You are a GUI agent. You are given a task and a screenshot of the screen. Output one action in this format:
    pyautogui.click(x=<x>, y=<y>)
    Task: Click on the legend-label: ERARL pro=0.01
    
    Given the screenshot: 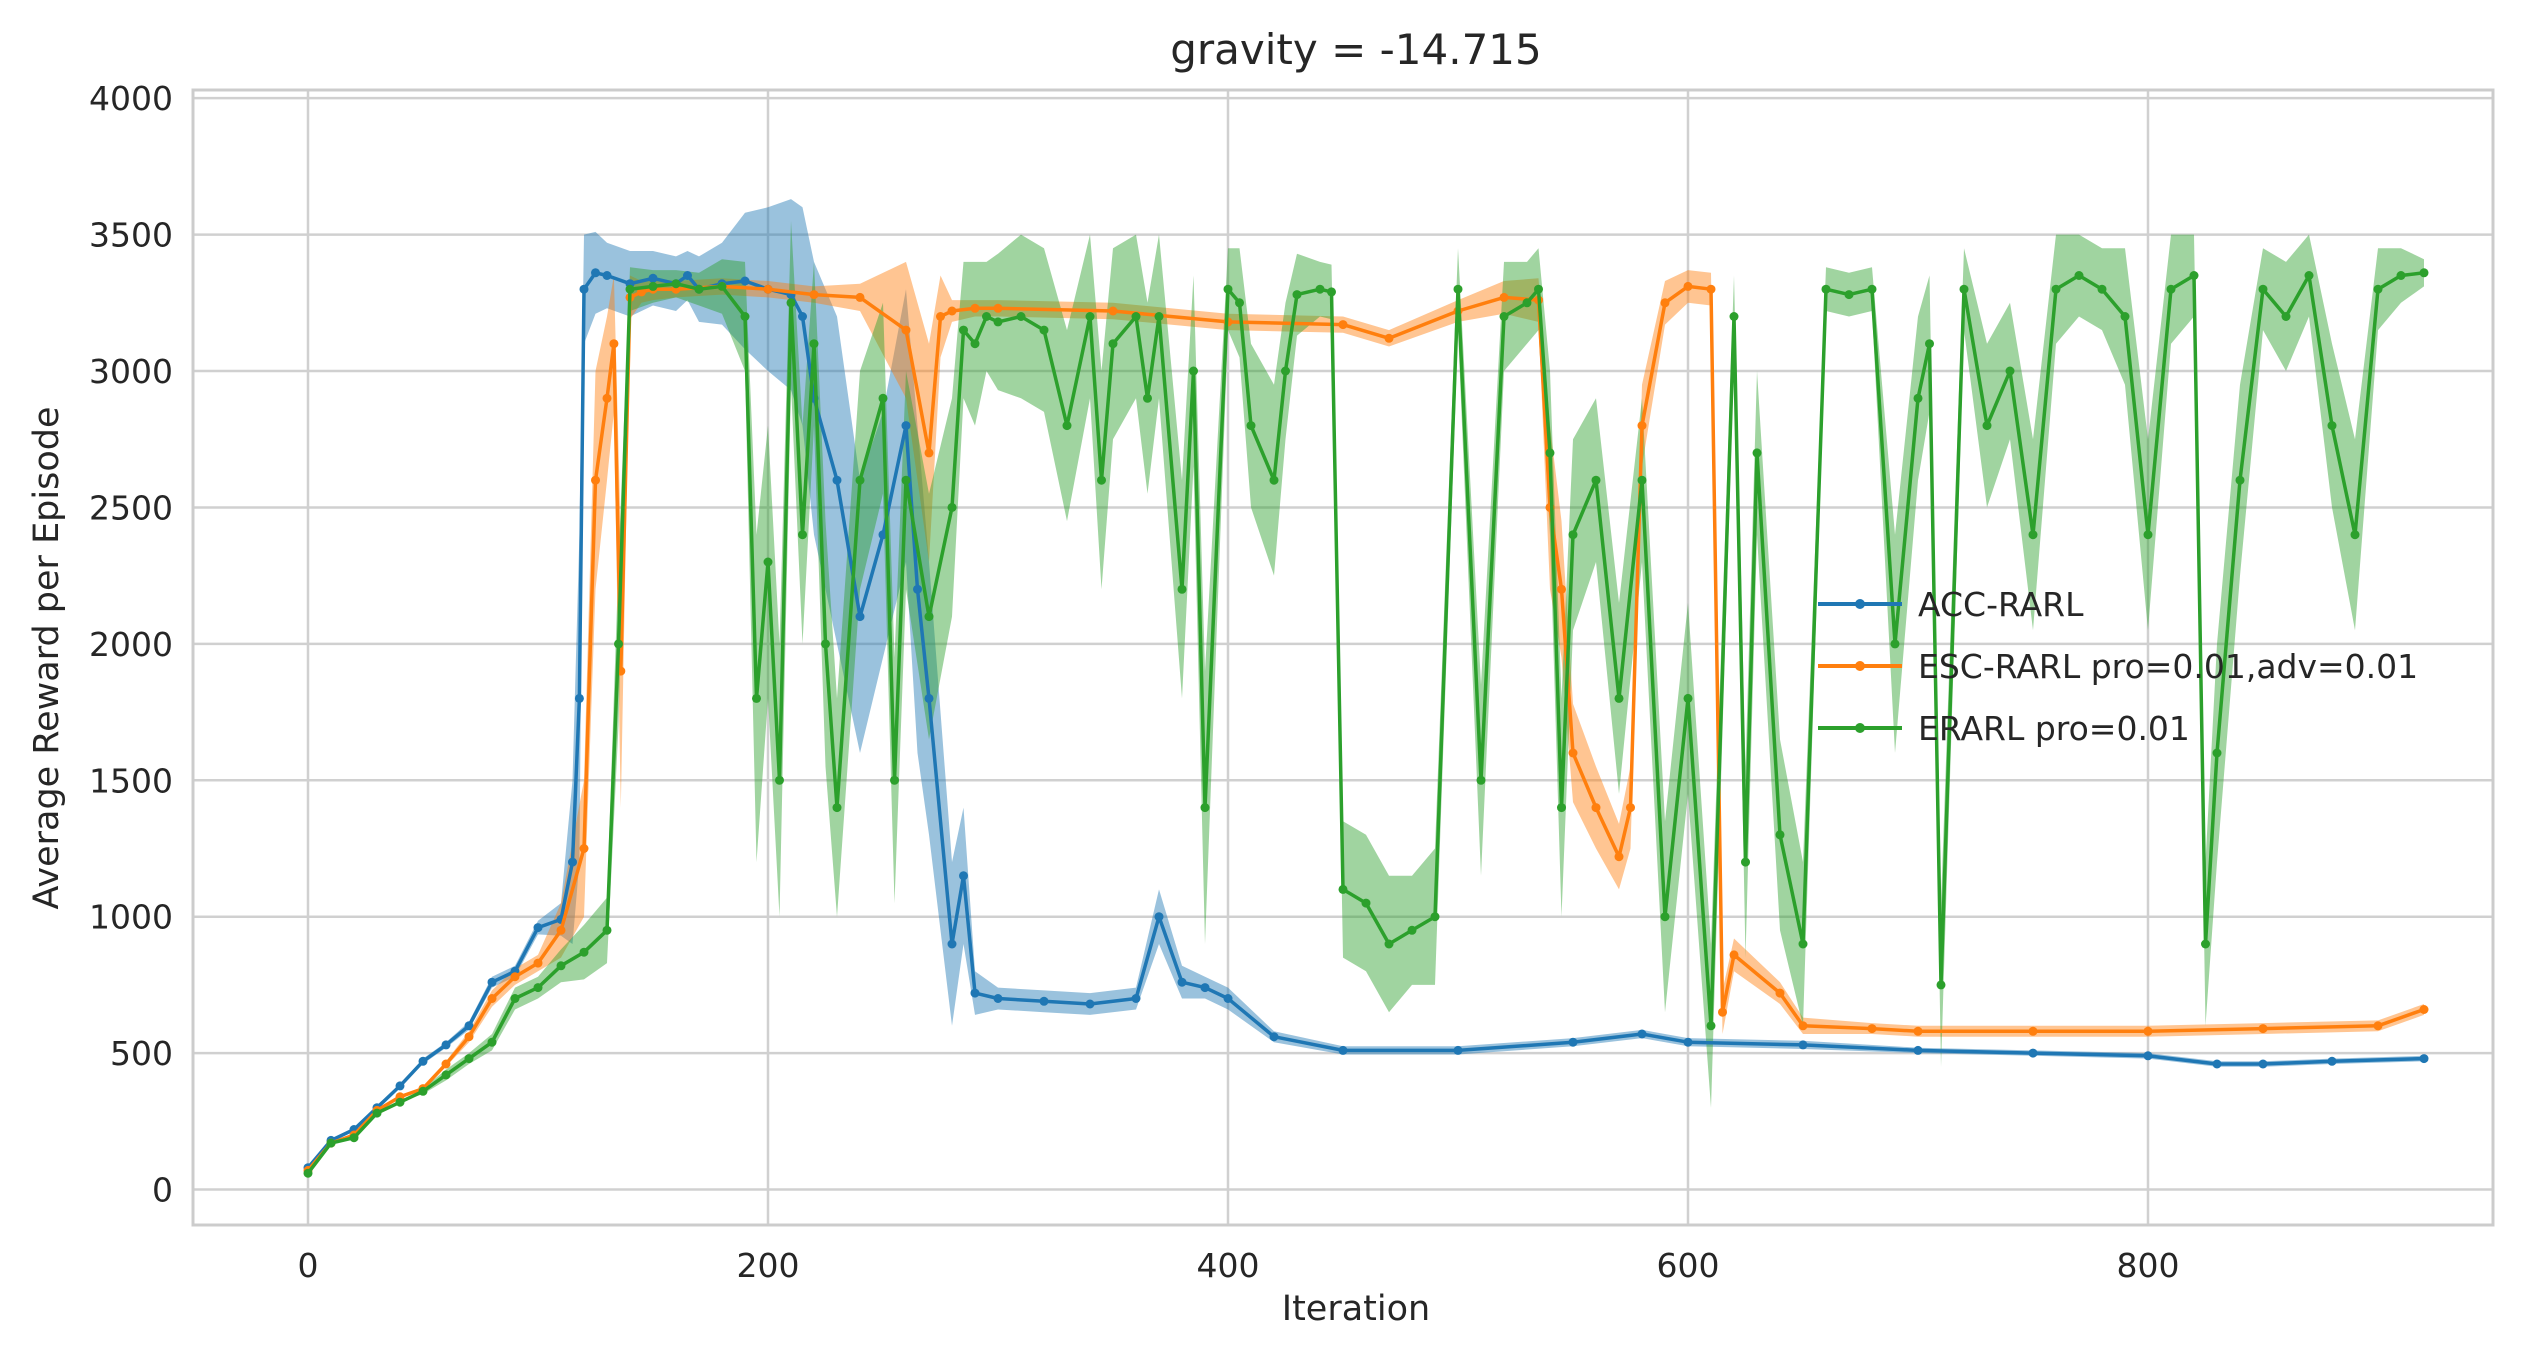 What is the action you would take?
    pyautogui.click(x=2054, y=728)
    